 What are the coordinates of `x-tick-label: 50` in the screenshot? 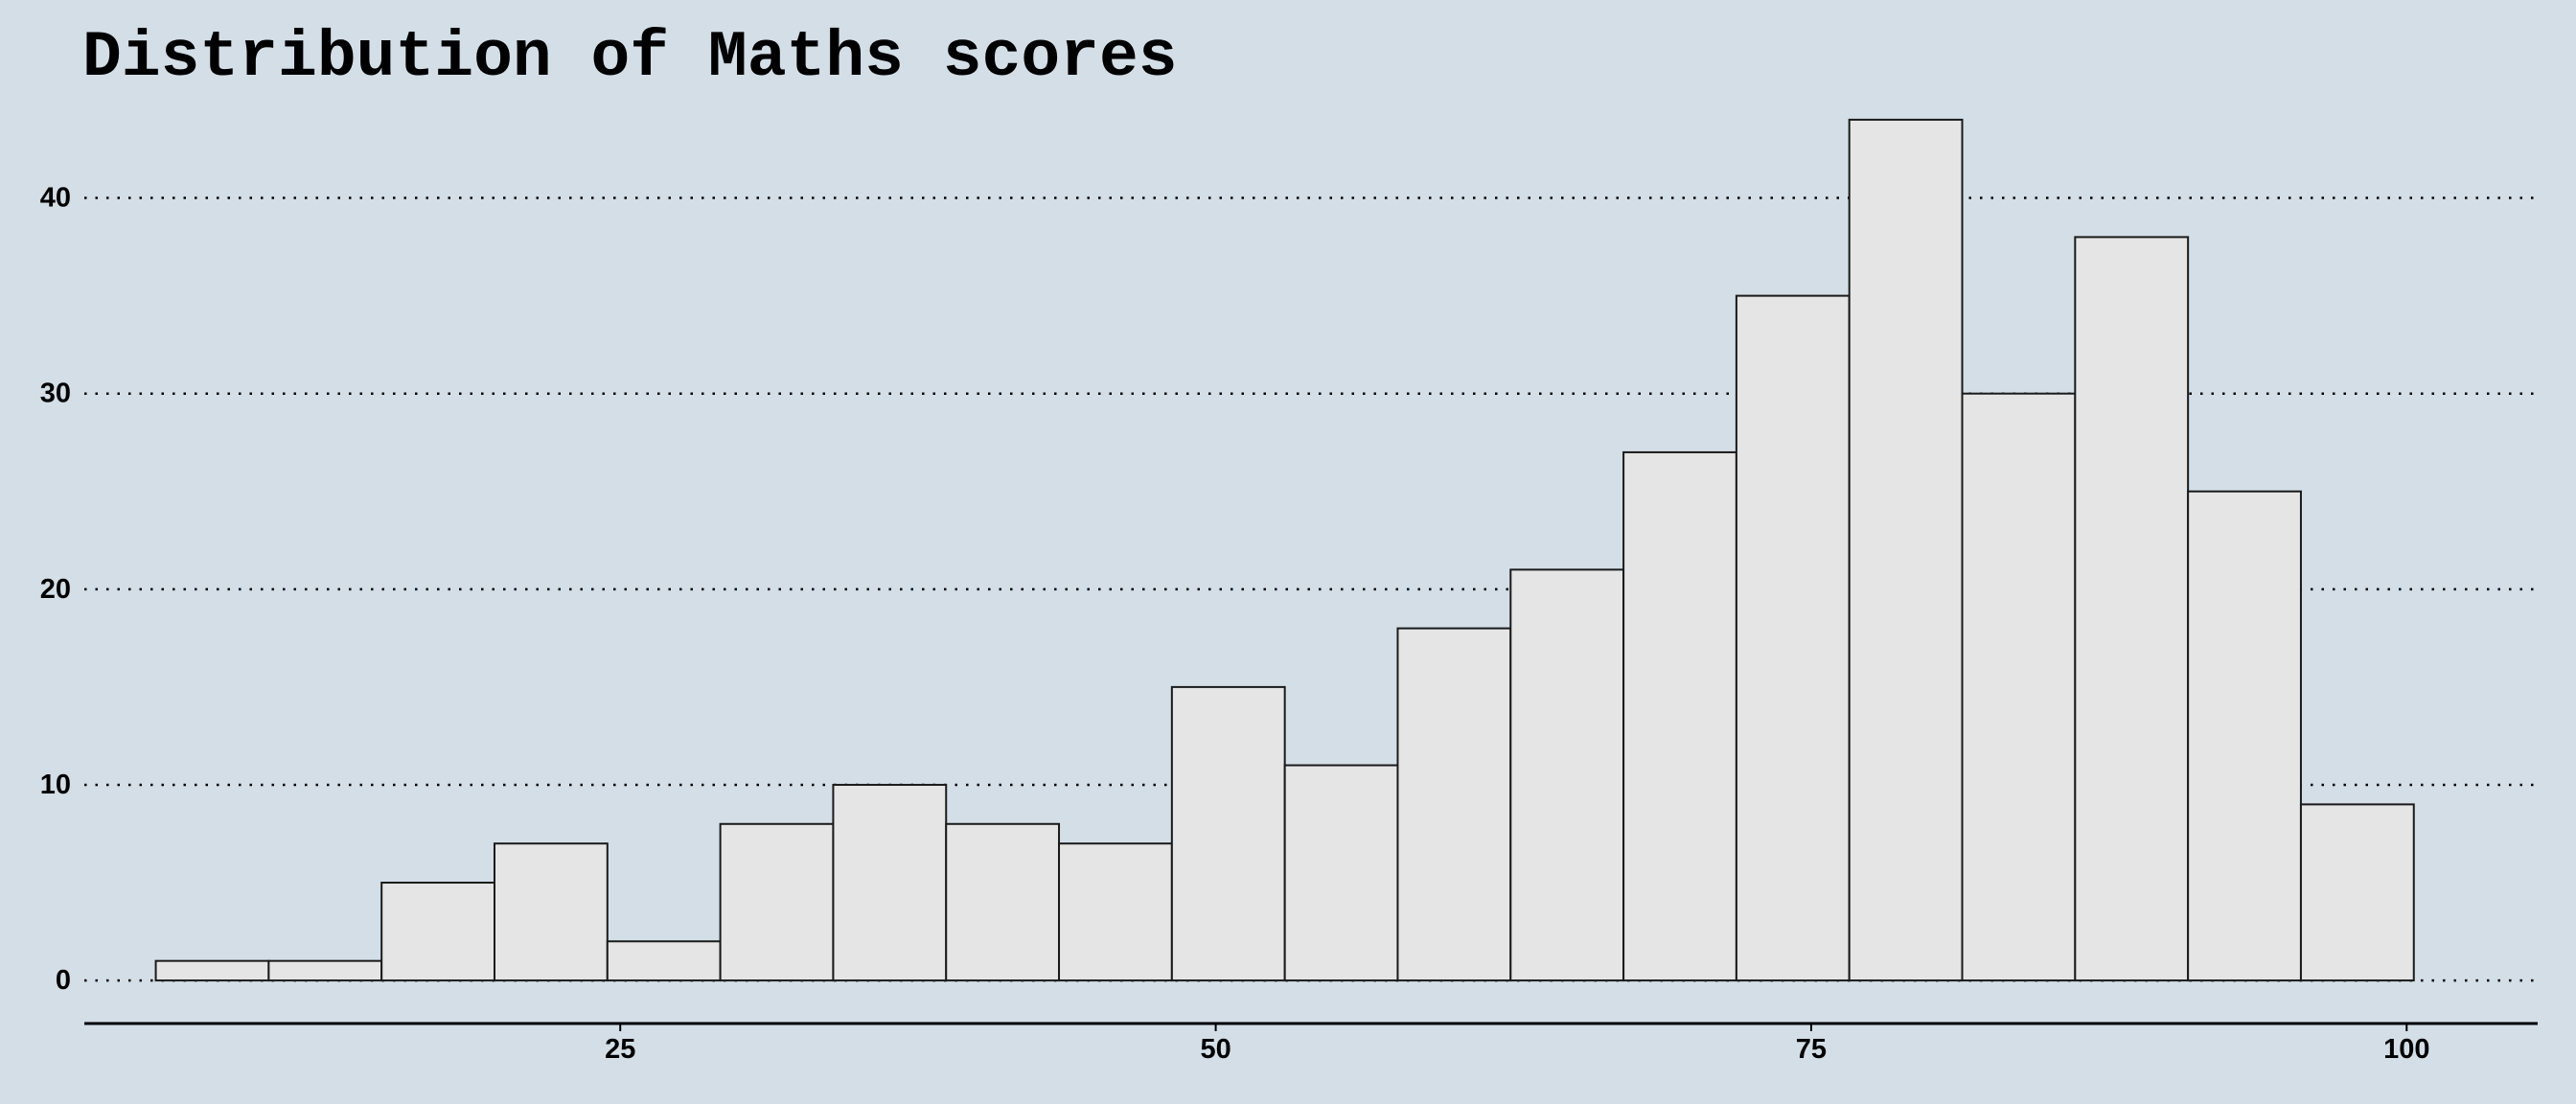 It's located at (1215, 1049).